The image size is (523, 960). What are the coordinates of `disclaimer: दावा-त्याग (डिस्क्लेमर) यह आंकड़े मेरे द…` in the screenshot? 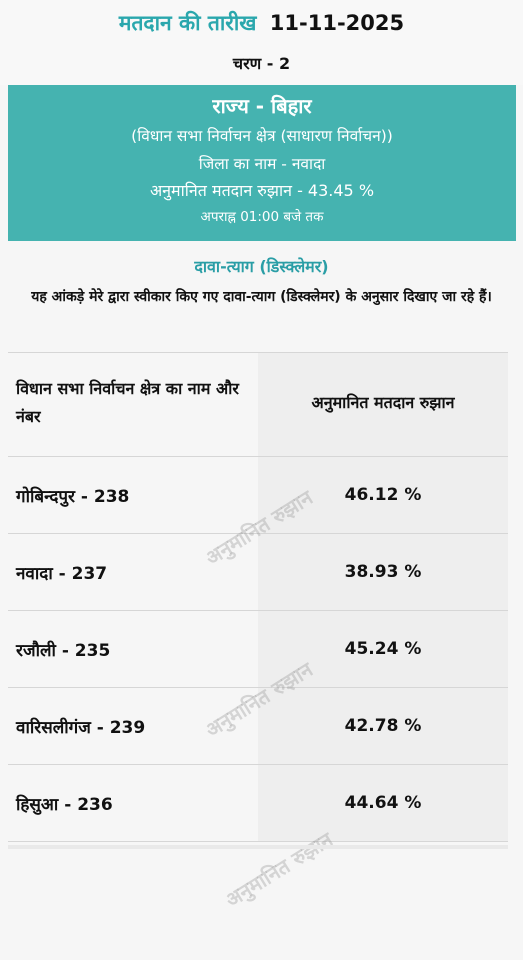 It's located at (261, 282).